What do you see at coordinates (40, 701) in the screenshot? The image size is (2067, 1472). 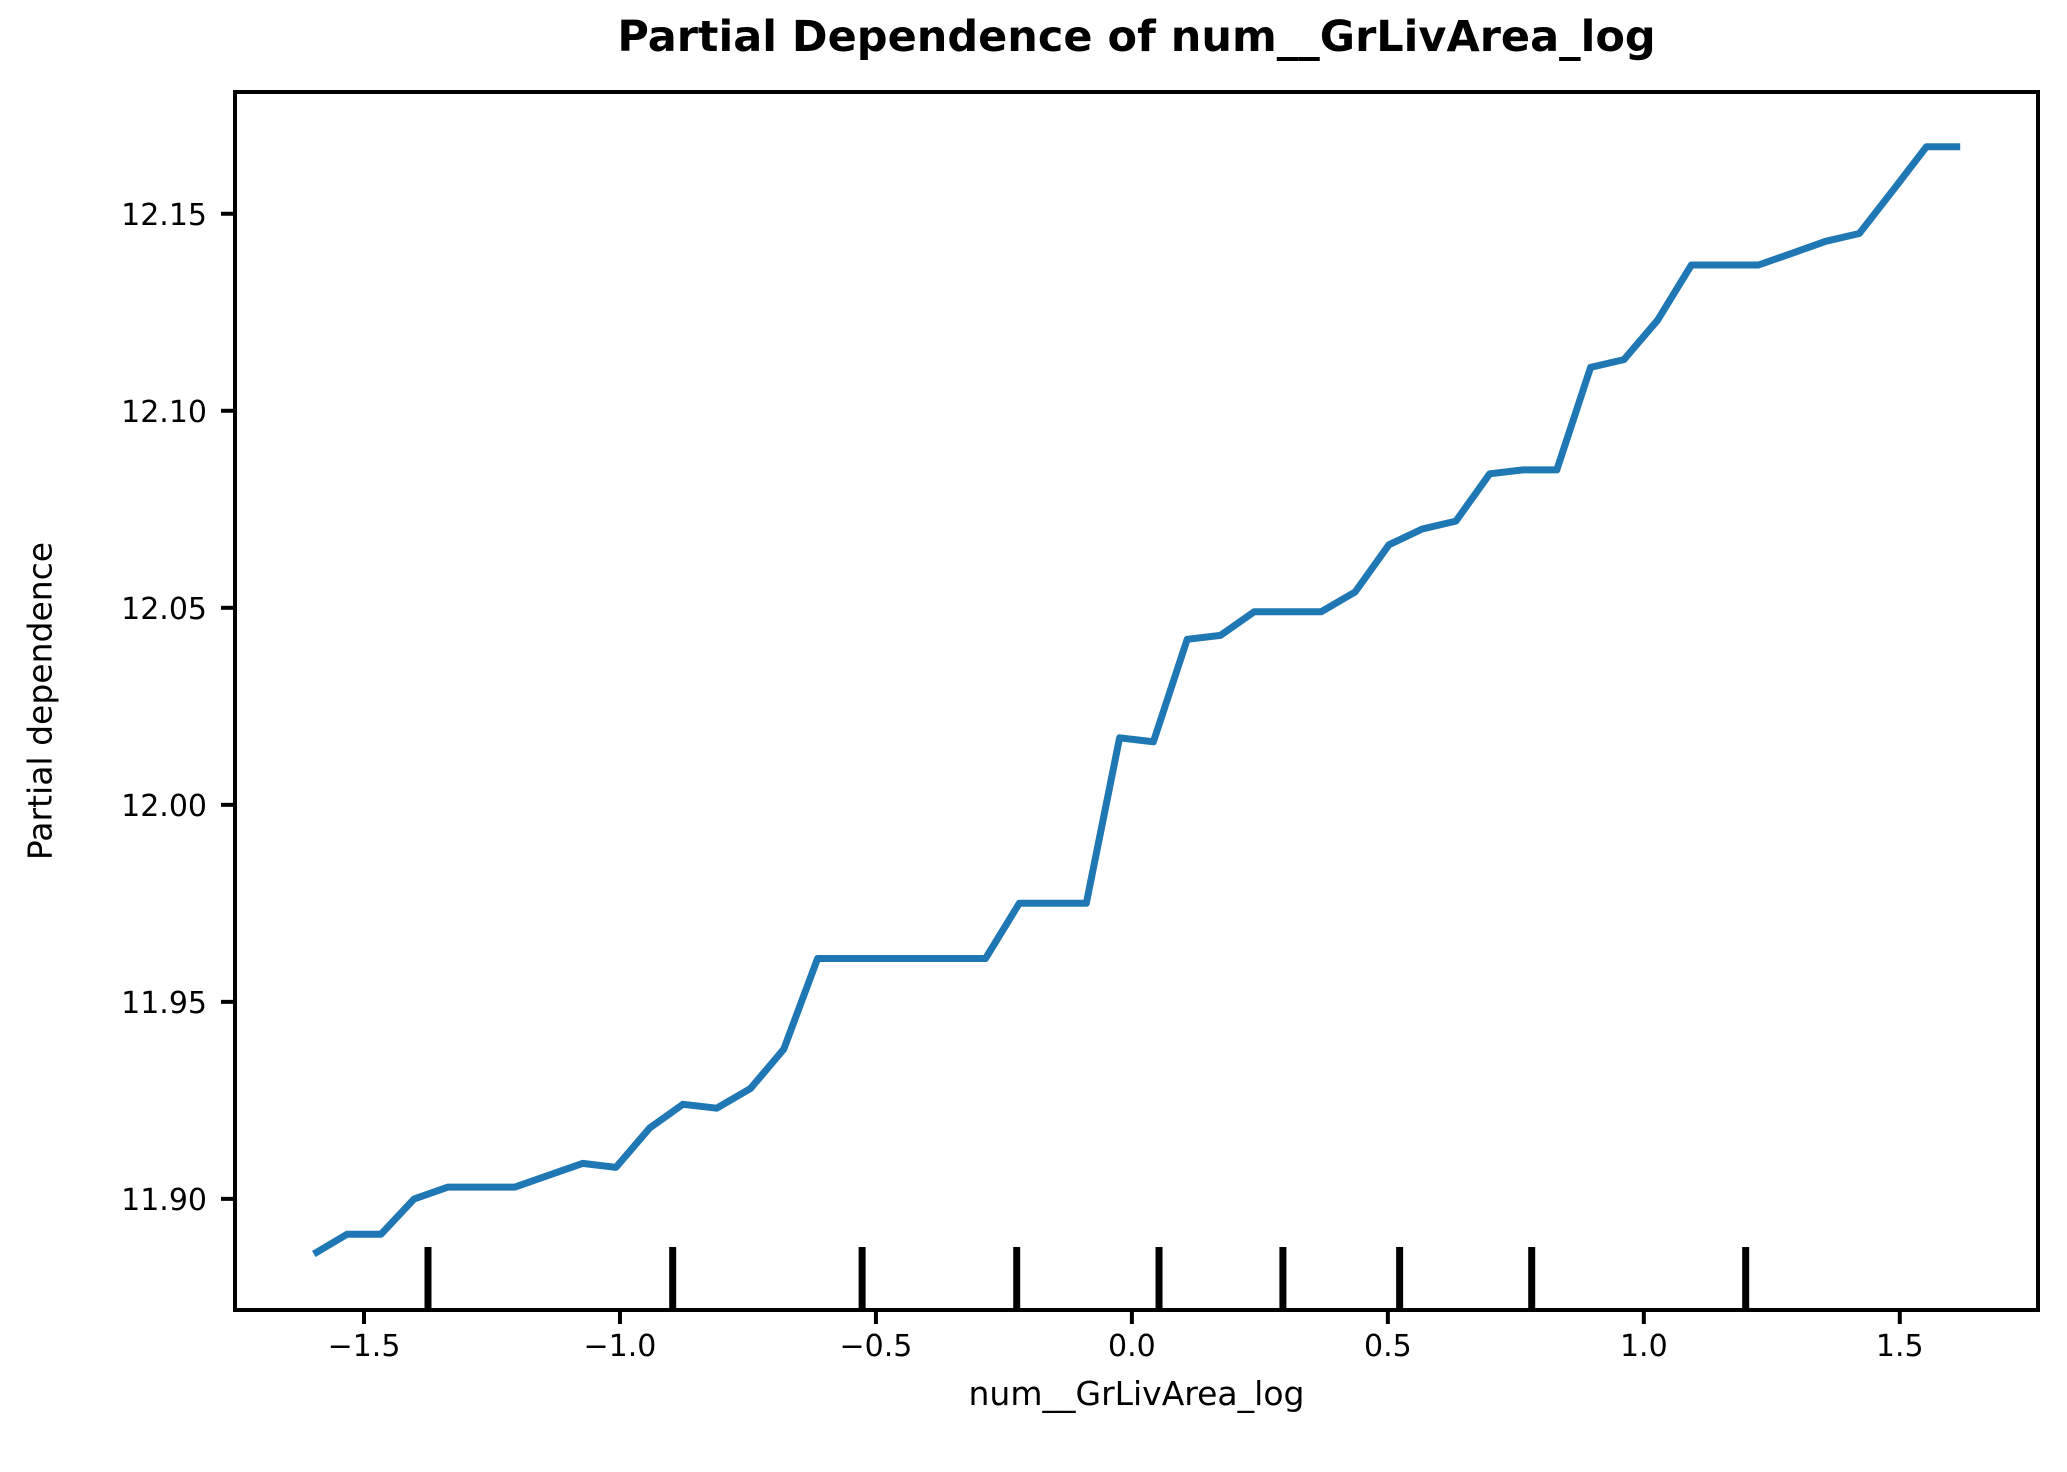 I see `y-axis-label: Partial dependence` at bounding box center [40, 701].